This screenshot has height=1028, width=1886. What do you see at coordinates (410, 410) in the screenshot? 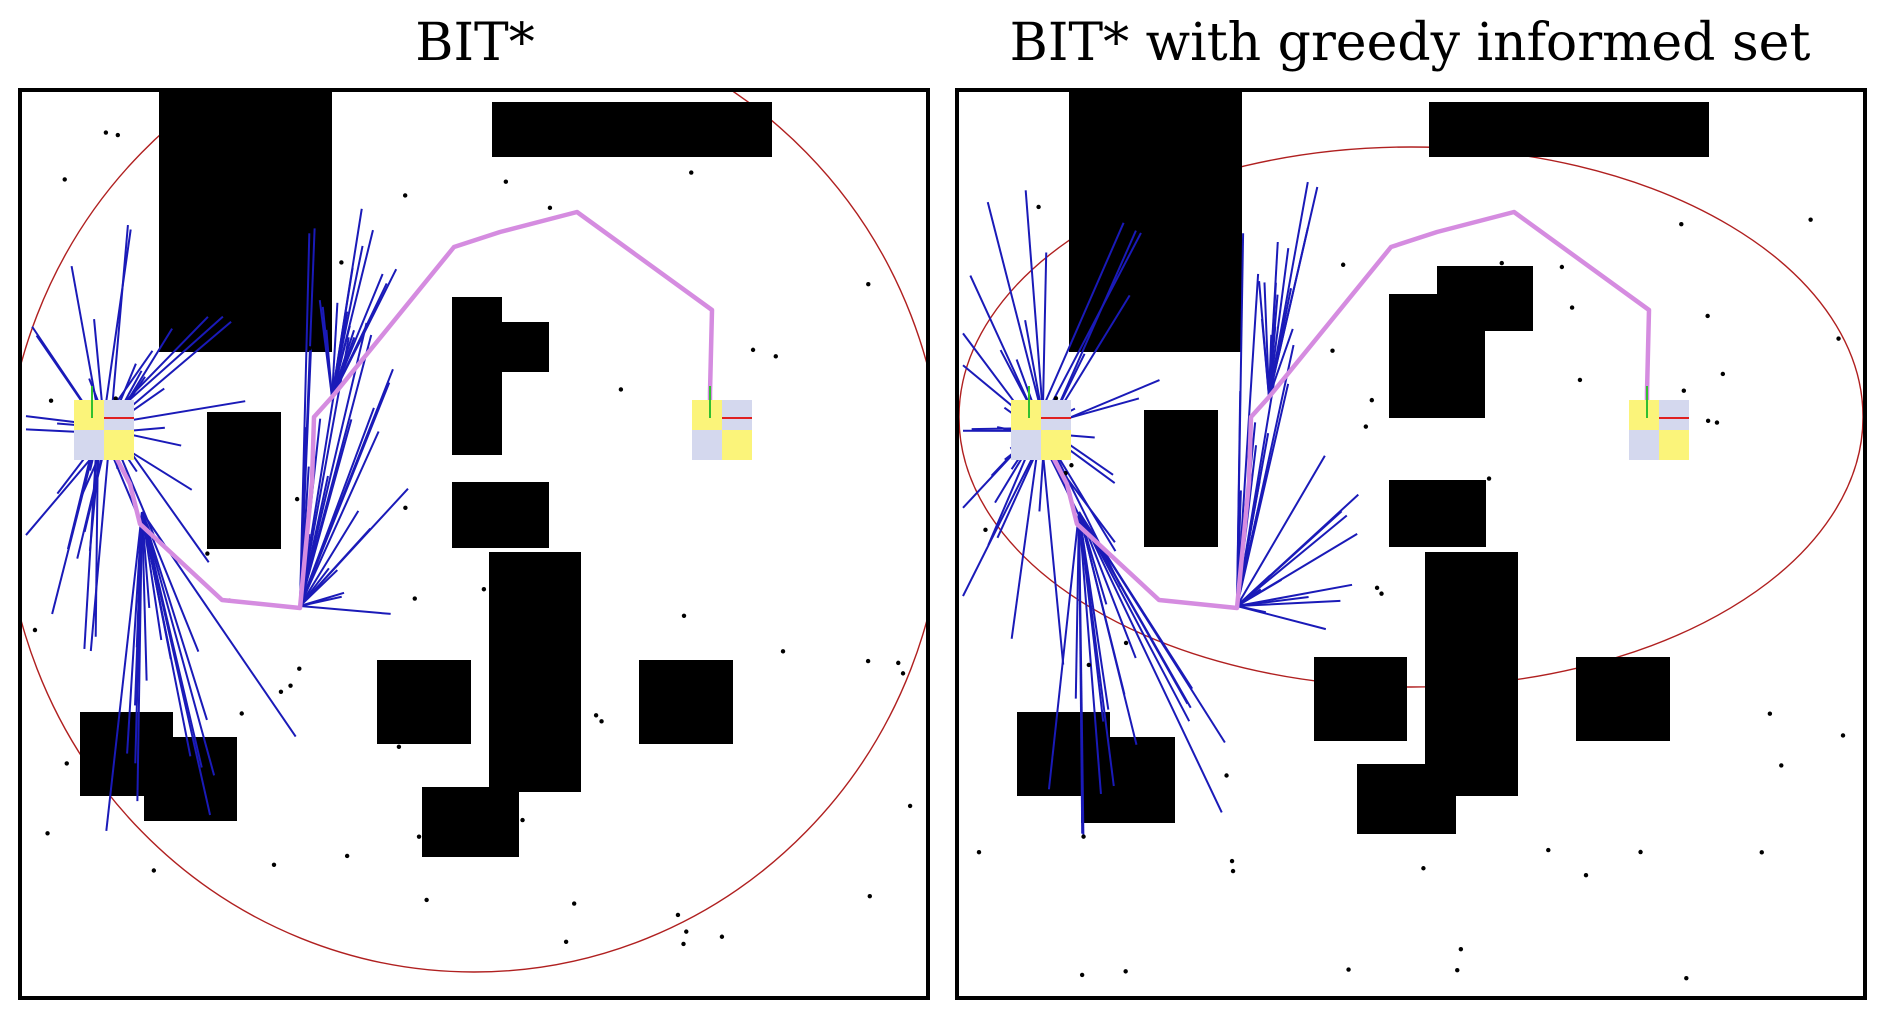
I see `solution-path` at bounding box center [410, 410].